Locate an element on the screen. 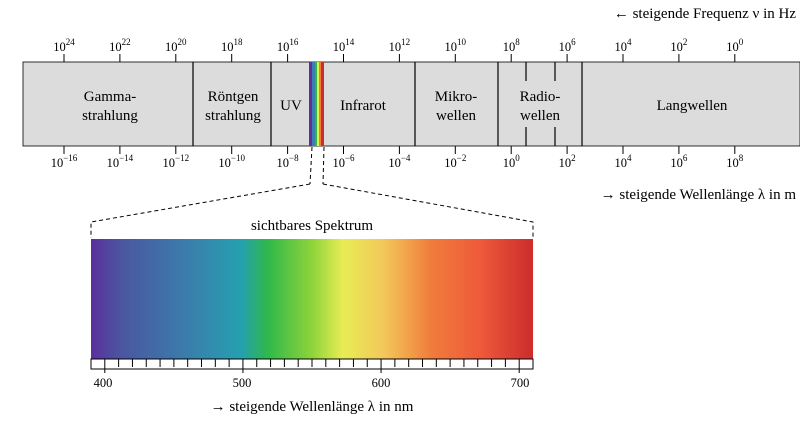 The image size is (800, 424). visible-tick-label: 400 is located at coordinates (103, 383).